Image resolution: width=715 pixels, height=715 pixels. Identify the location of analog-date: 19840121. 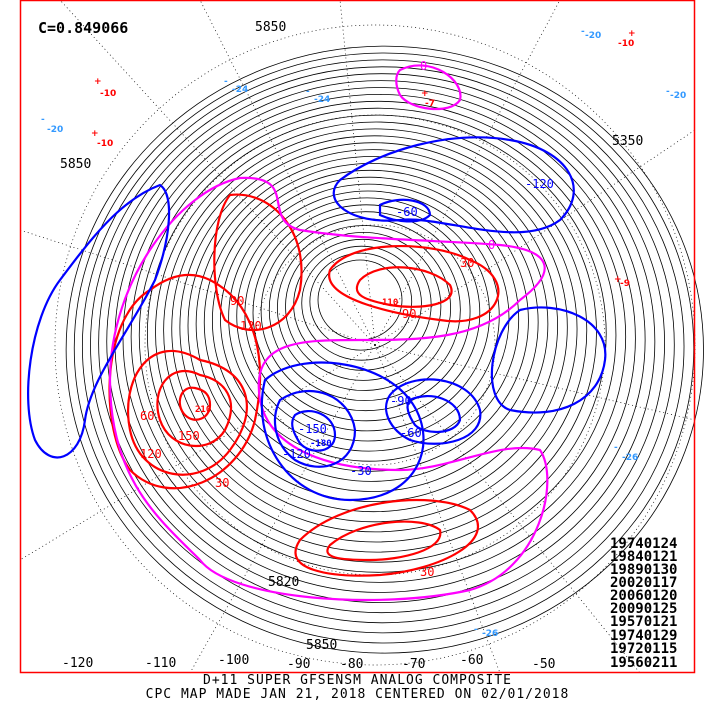
(643, 557).